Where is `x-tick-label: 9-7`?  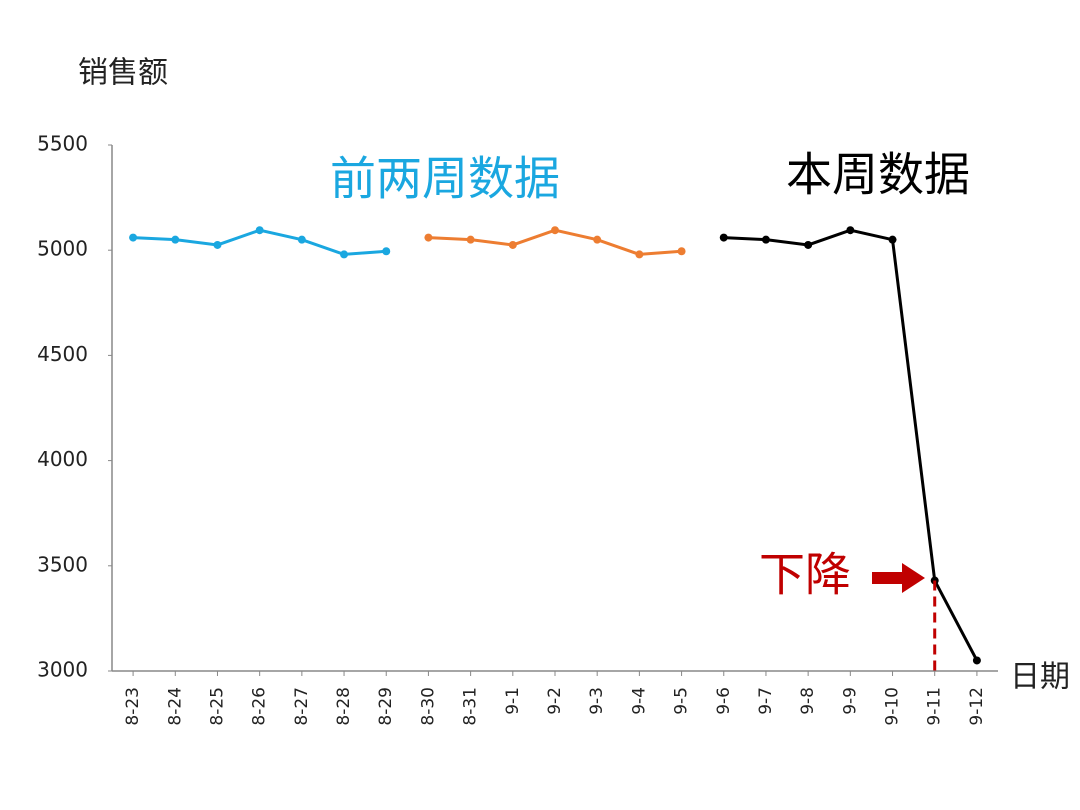
x-tick-label: 9-7 is located at coordinates (766, 701).